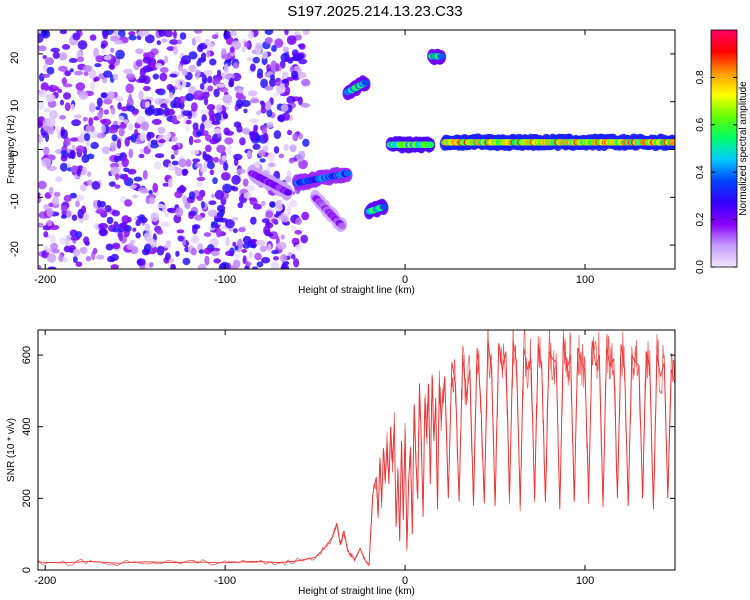 The image size is (750, 600). What do you see at coordinates (700, 219) in the screenshot?
I see `colorbar-tick-label: 0.2` at bounding box center [700, 219].